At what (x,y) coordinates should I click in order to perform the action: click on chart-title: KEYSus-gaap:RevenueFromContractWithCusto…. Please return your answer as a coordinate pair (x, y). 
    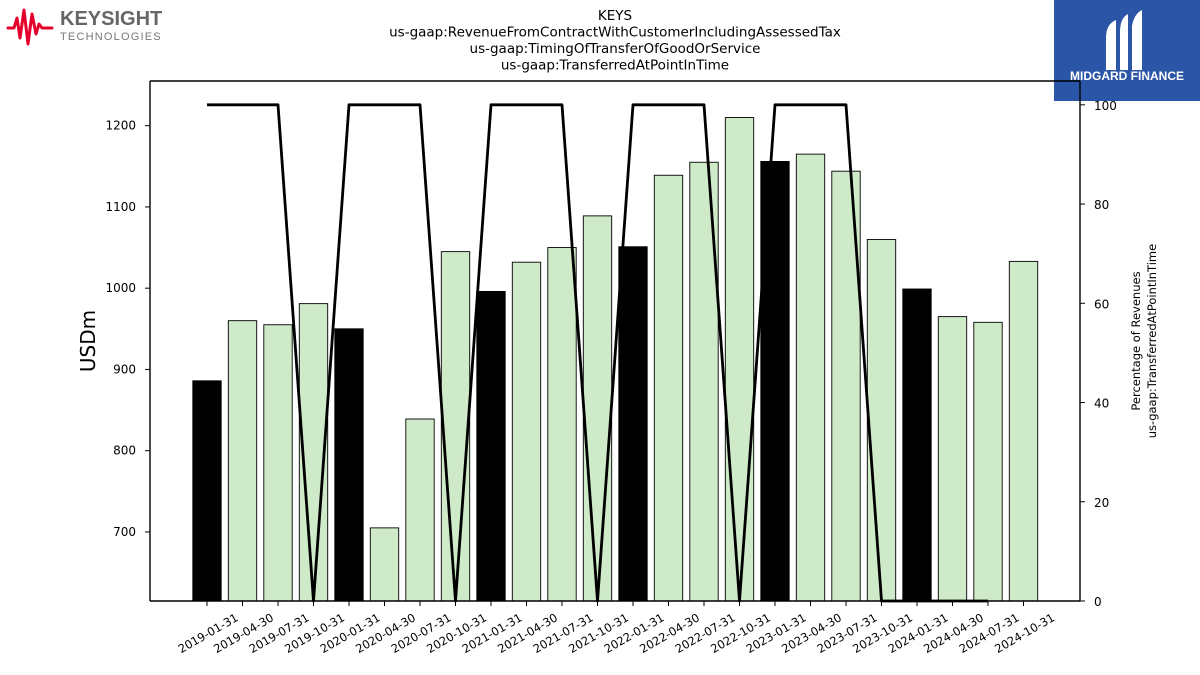
    Looking at the image, I should click on (615, 41).